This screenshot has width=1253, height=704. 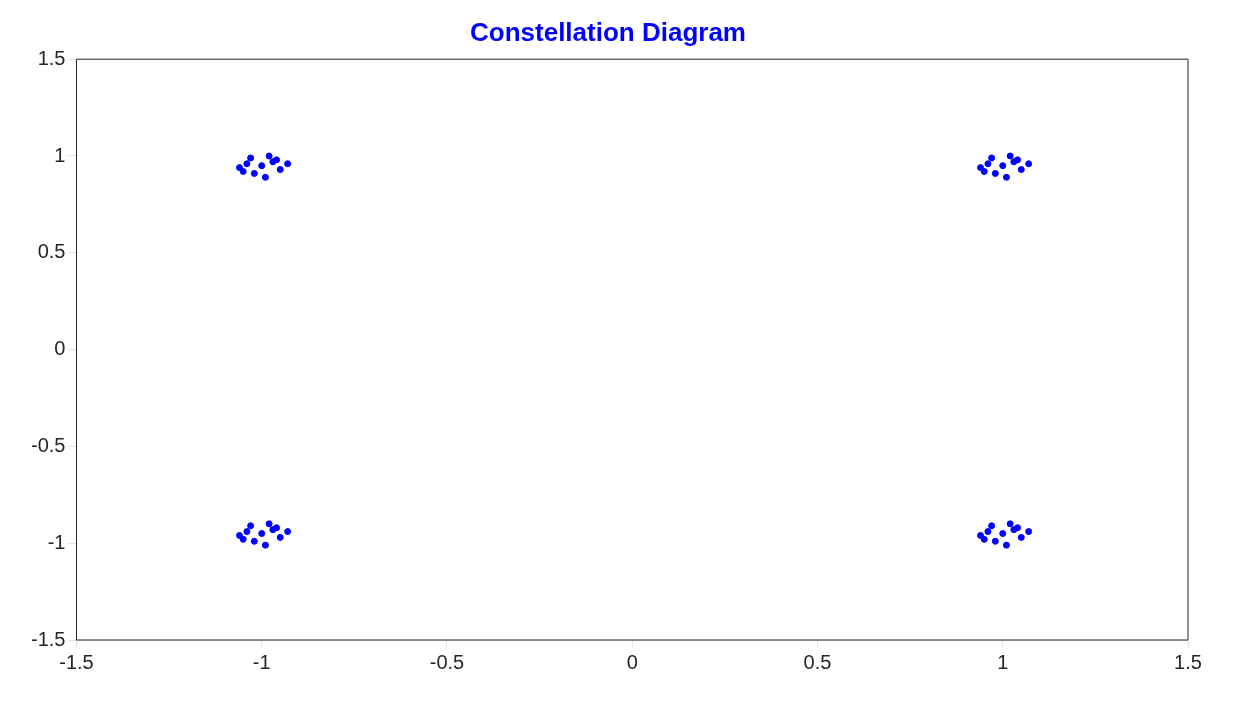 I want to click on y-tick-label: 0.5, so click(x=51, y=251).